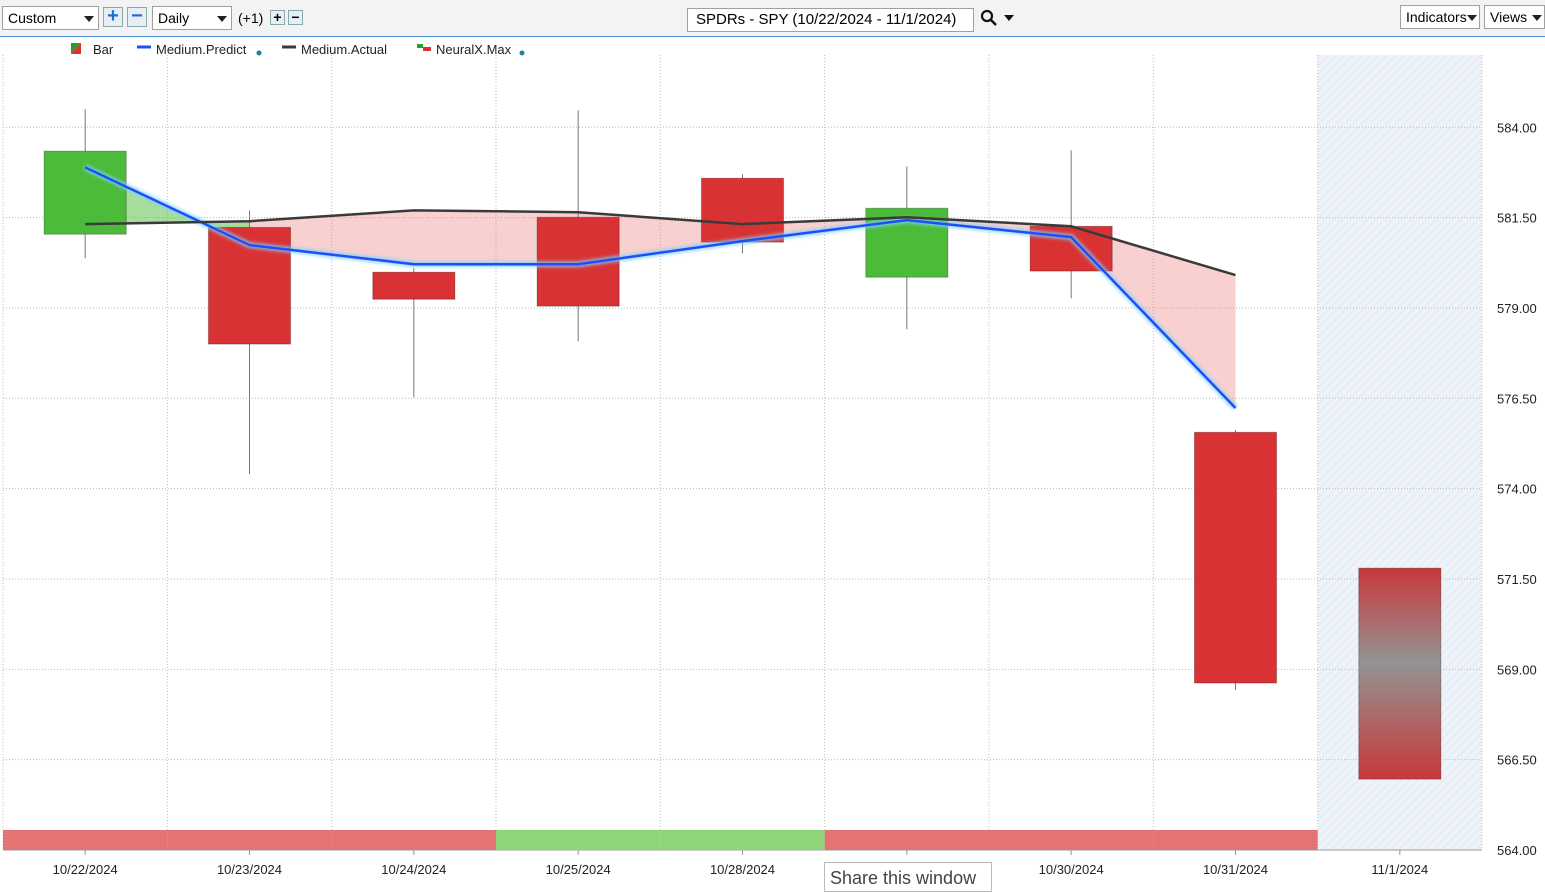 This screenshot has width=1545, height=892. I want to click on offset-plus: +, so click(277, 17).